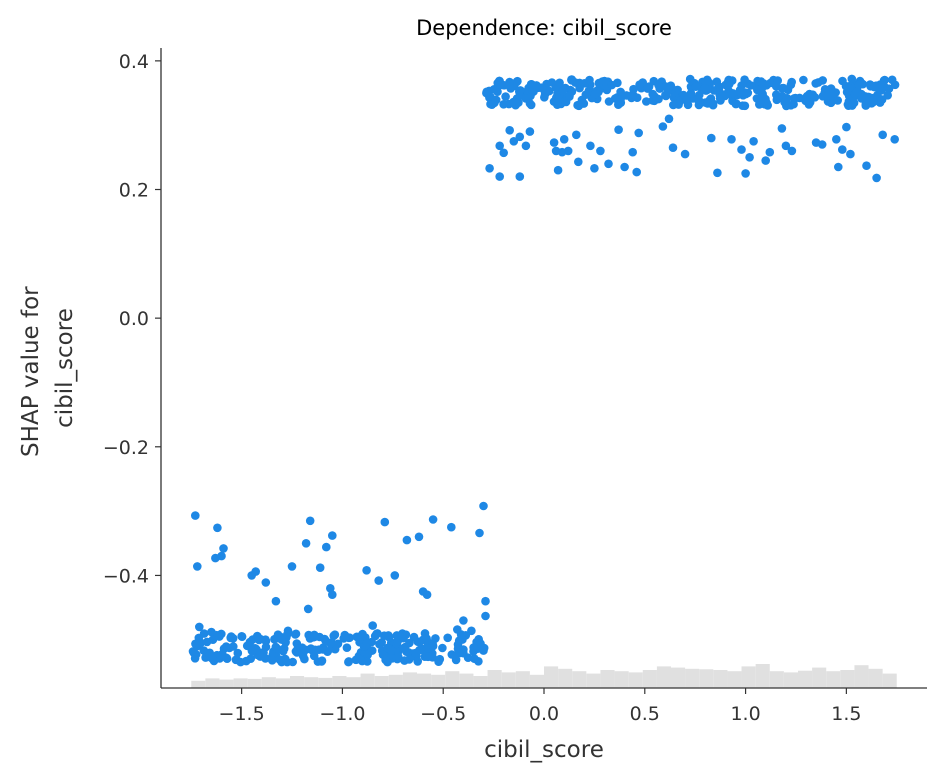 This screenshot has width=943, height=781. Describe the element at coordinates (443, 714) in the screenshot. I see `x-tick-label: −0.5` at that location.